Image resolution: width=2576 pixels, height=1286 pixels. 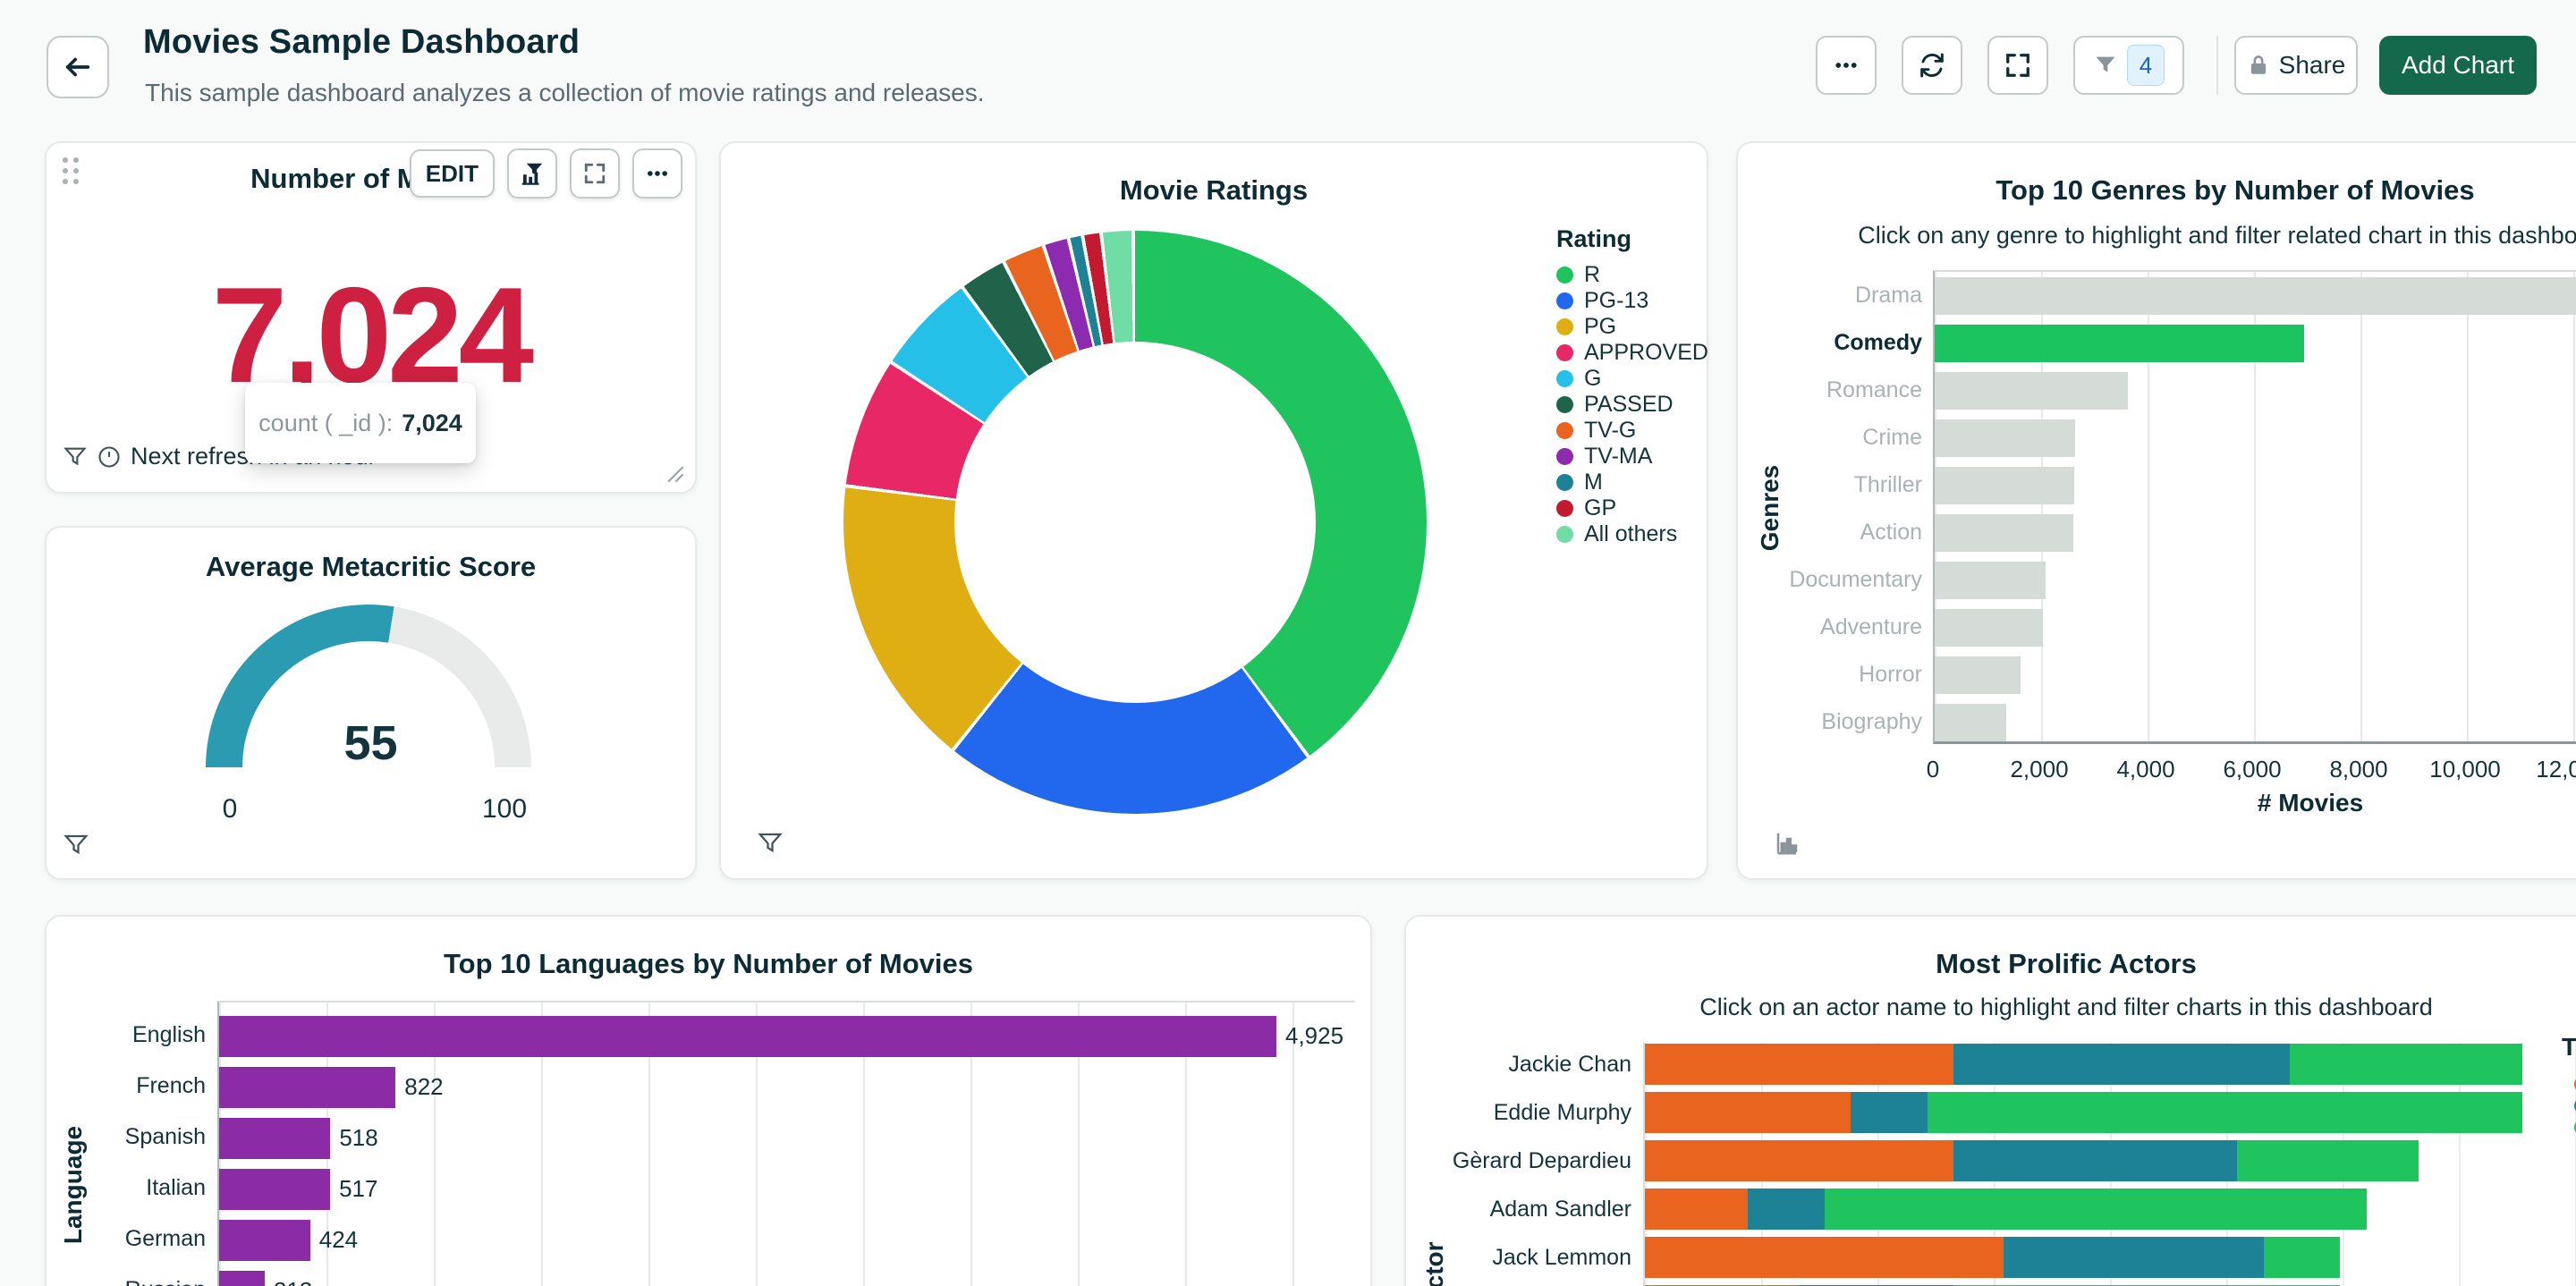 What do you see at coordinates (2017, 65) in the screenshot?
I see `fullscreen-button` at bounding box center [2017, 65].